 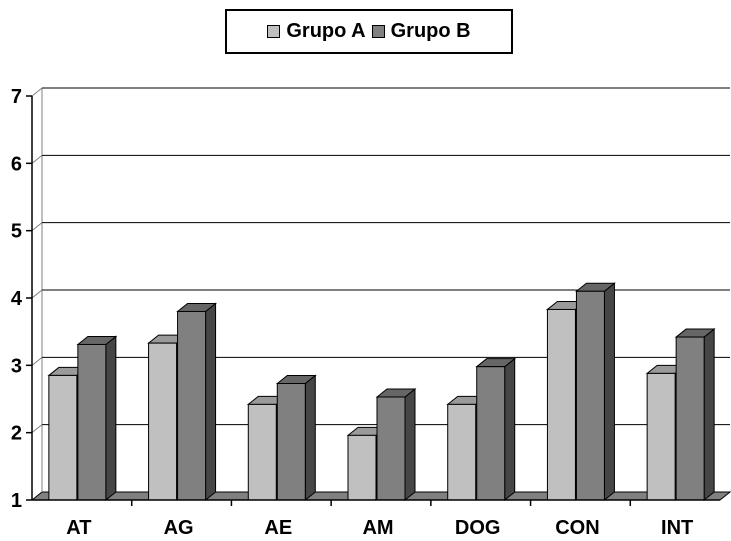 I want to click on legend-swatch-grupo-b, so click(x=378, y=31).